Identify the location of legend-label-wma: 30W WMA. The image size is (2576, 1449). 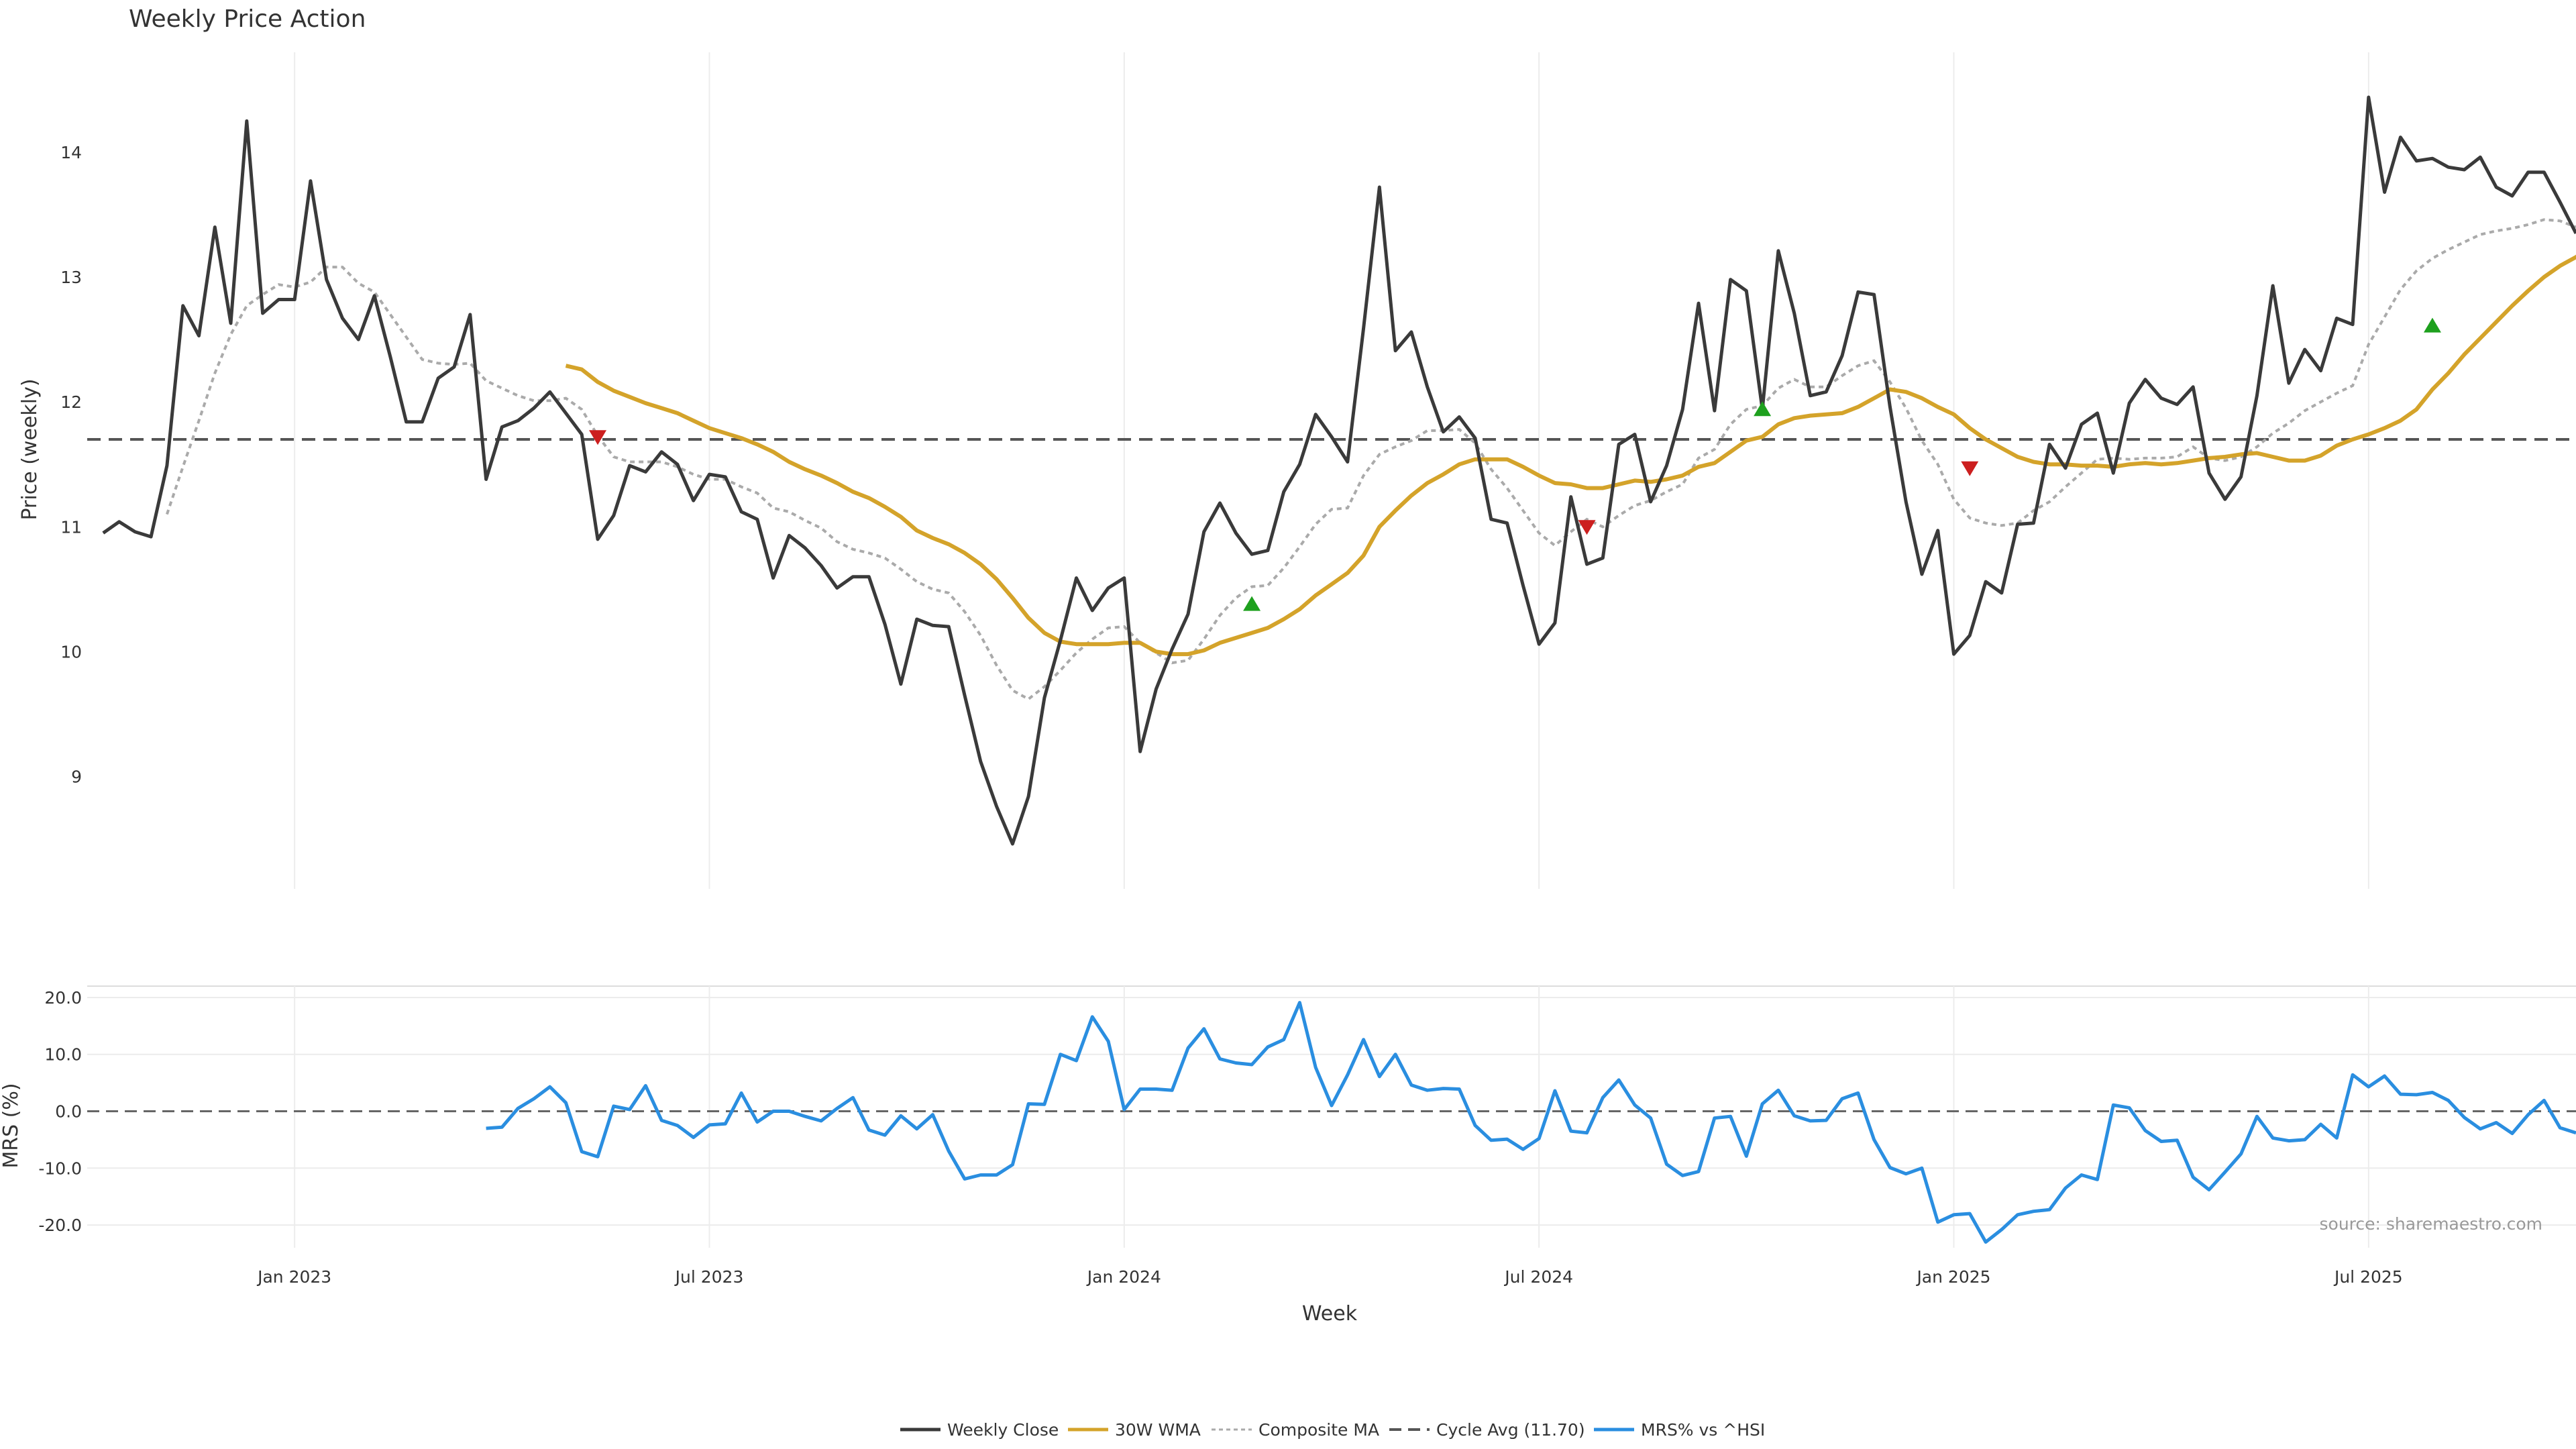
(1158, 1430).